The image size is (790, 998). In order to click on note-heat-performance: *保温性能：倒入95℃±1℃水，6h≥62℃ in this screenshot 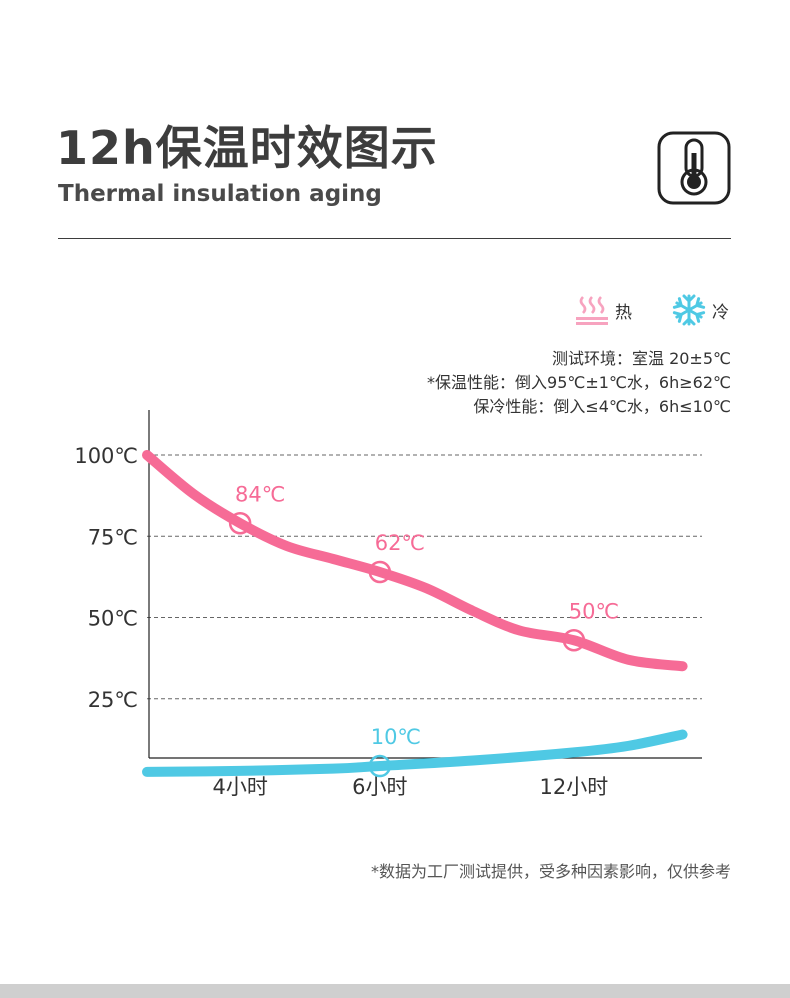, I will do `click(579, 382)`.